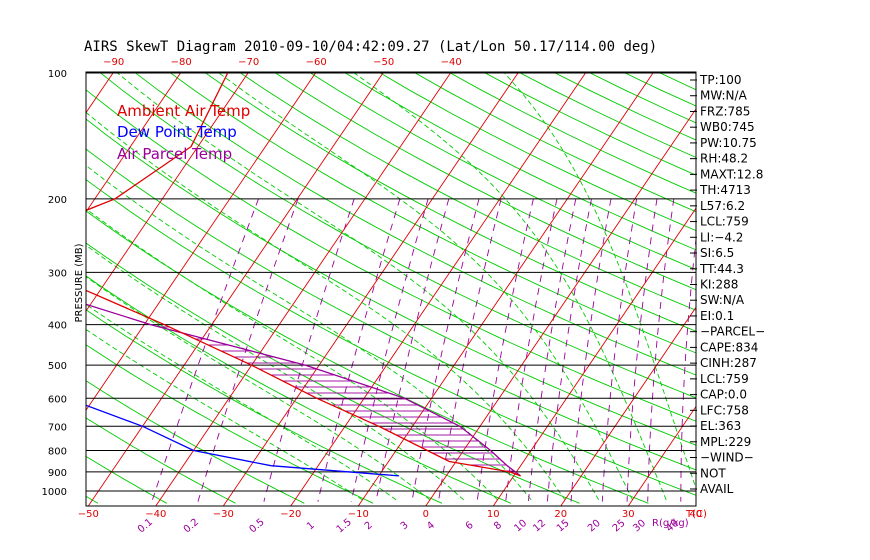 This screenshot has width=870, height=560. What do you see at coordinates (113, 62) in the screenshot?
I see `top-temp-tick-label: −90` at bounding box center [113, 62].